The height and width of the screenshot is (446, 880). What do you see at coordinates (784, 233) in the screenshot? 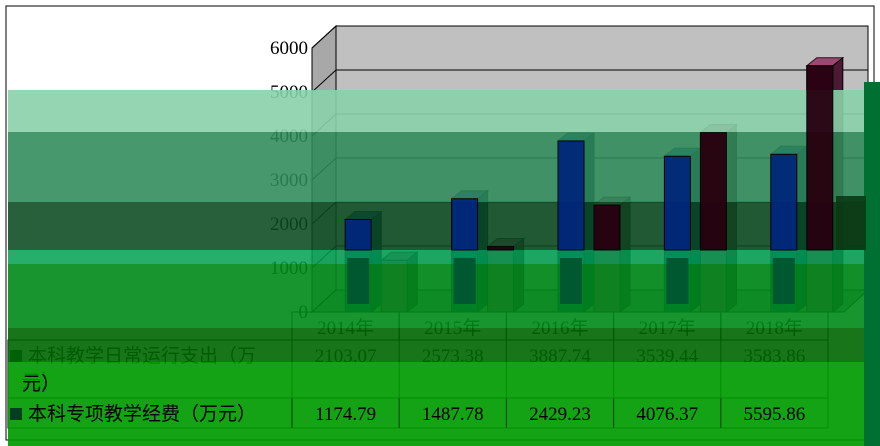
I see `bar-front-s0-c4` at bounding box center [784, 233].